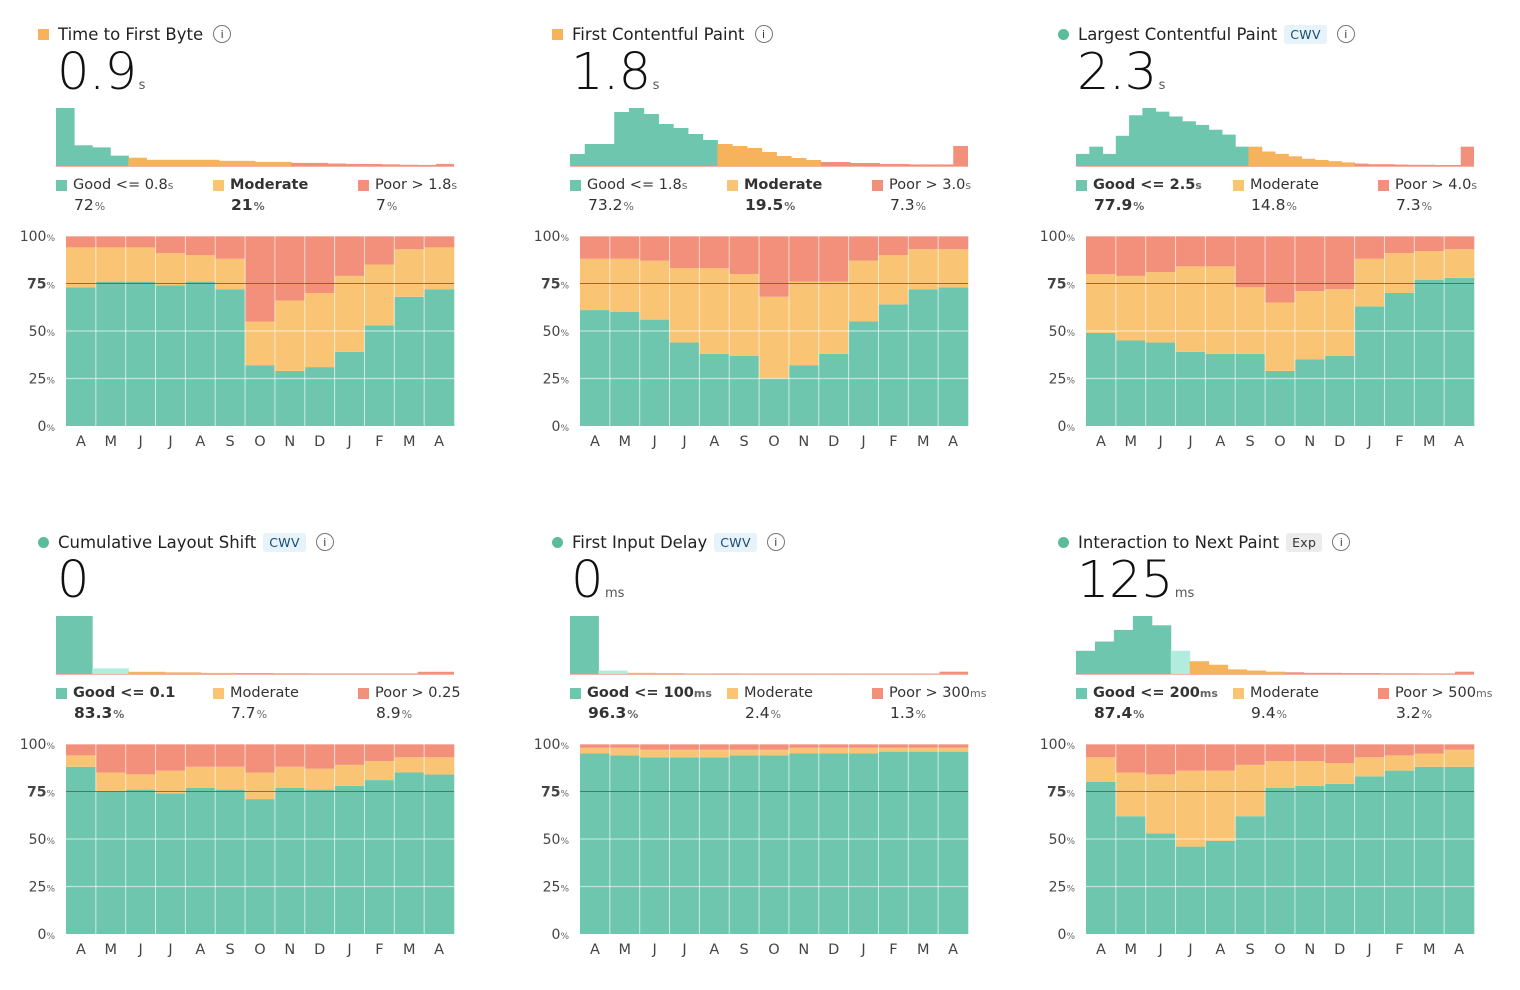 This screenshot has width=1520, height=990. I want to click on legend-item: Moderate 14.8%, so click(1276, 195).